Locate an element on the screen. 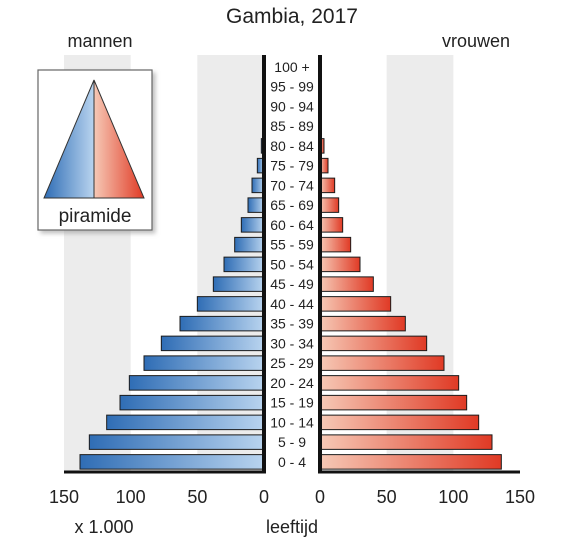 Image resolution: width=588 pixels, height=560 pixels. x-tick-label-right: 100 is located at coordinates (453, 497).